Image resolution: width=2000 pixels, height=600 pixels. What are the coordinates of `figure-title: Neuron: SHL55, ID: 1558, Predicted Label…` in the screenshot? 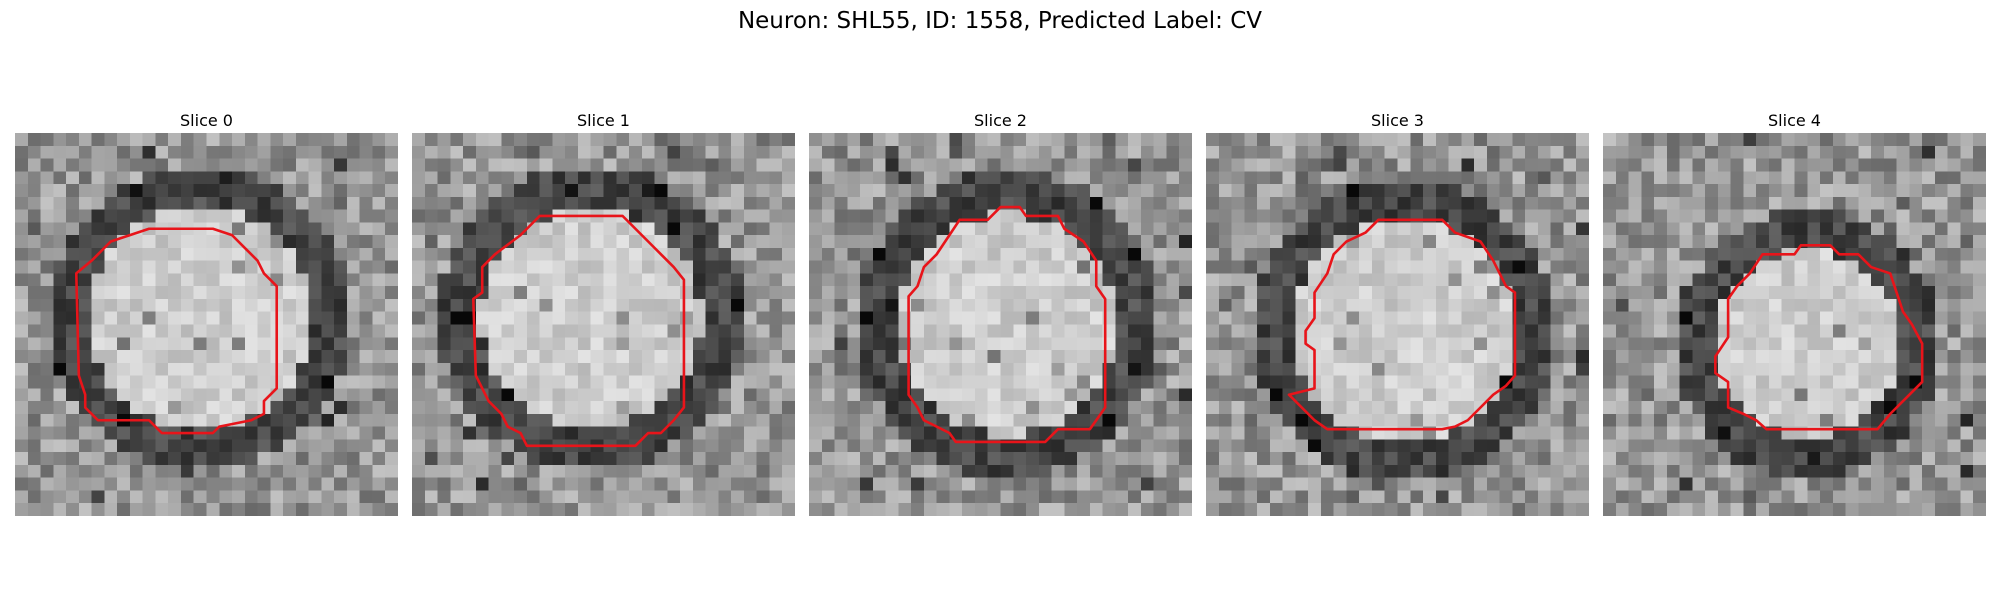 It's located at (1000, 21).